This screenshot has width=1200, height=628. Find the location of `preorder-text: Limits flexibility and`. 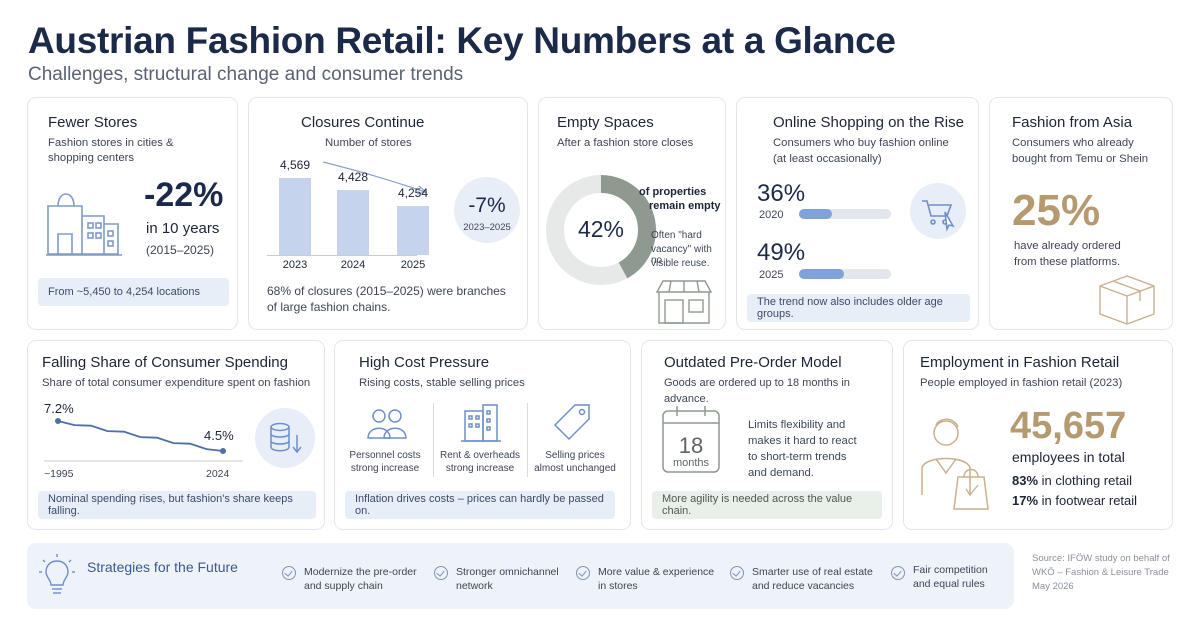

preorder-text: Limits flexibility and is located at coordinates (797, 425).